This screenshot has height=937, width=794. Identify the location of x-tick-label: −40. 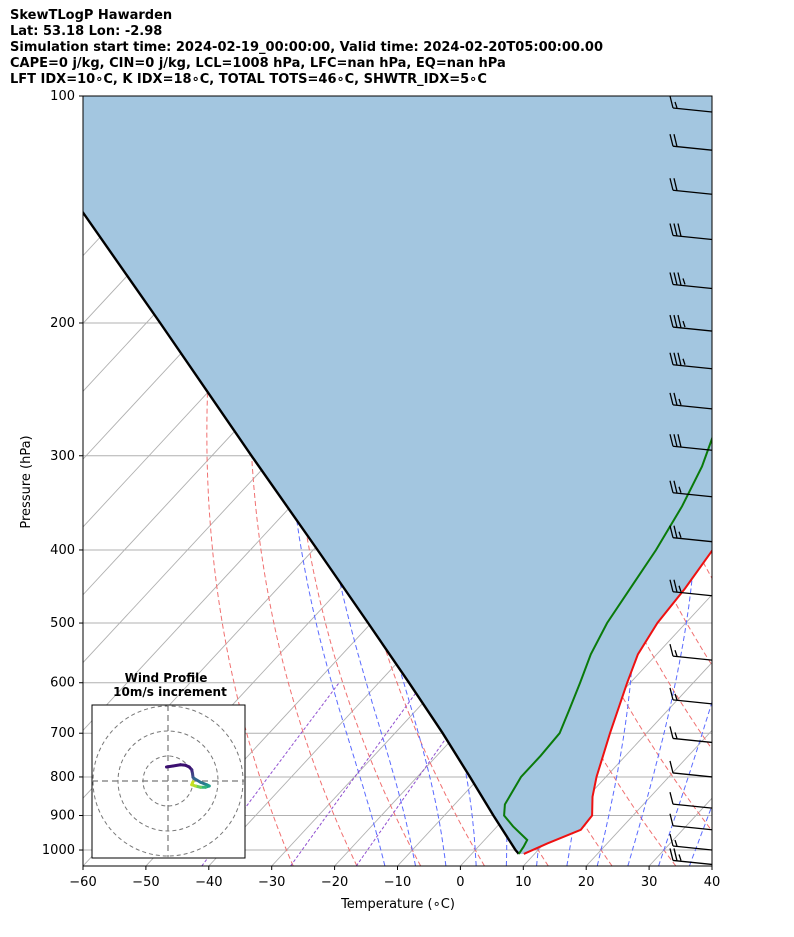
(208, 882).